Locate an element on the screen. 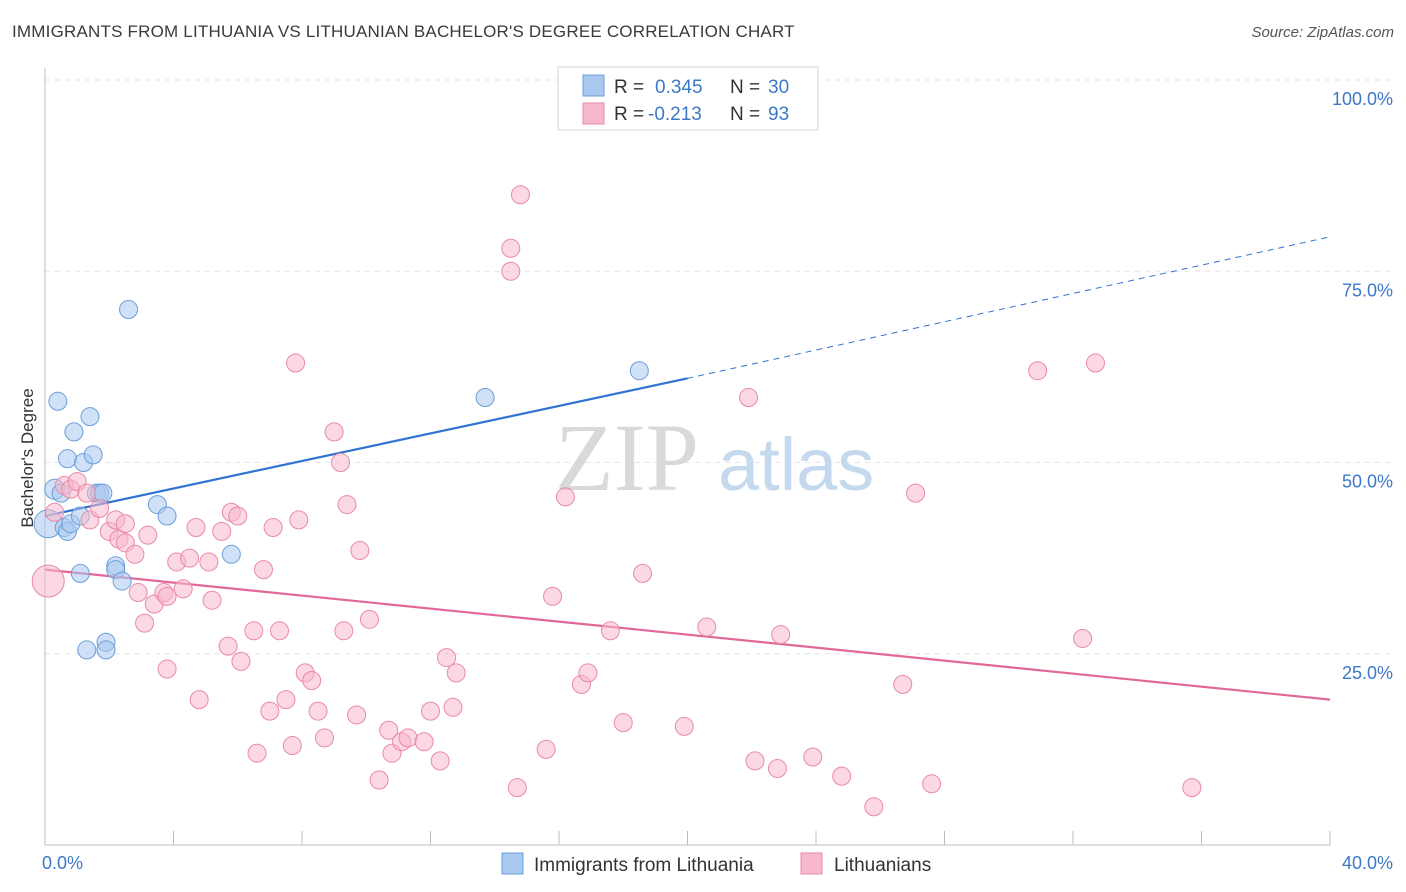 Image resolution: width=1406 pixels, height=892 pixels. x-tick-label-max: 40.0% is located at coordinates (1367, 863).